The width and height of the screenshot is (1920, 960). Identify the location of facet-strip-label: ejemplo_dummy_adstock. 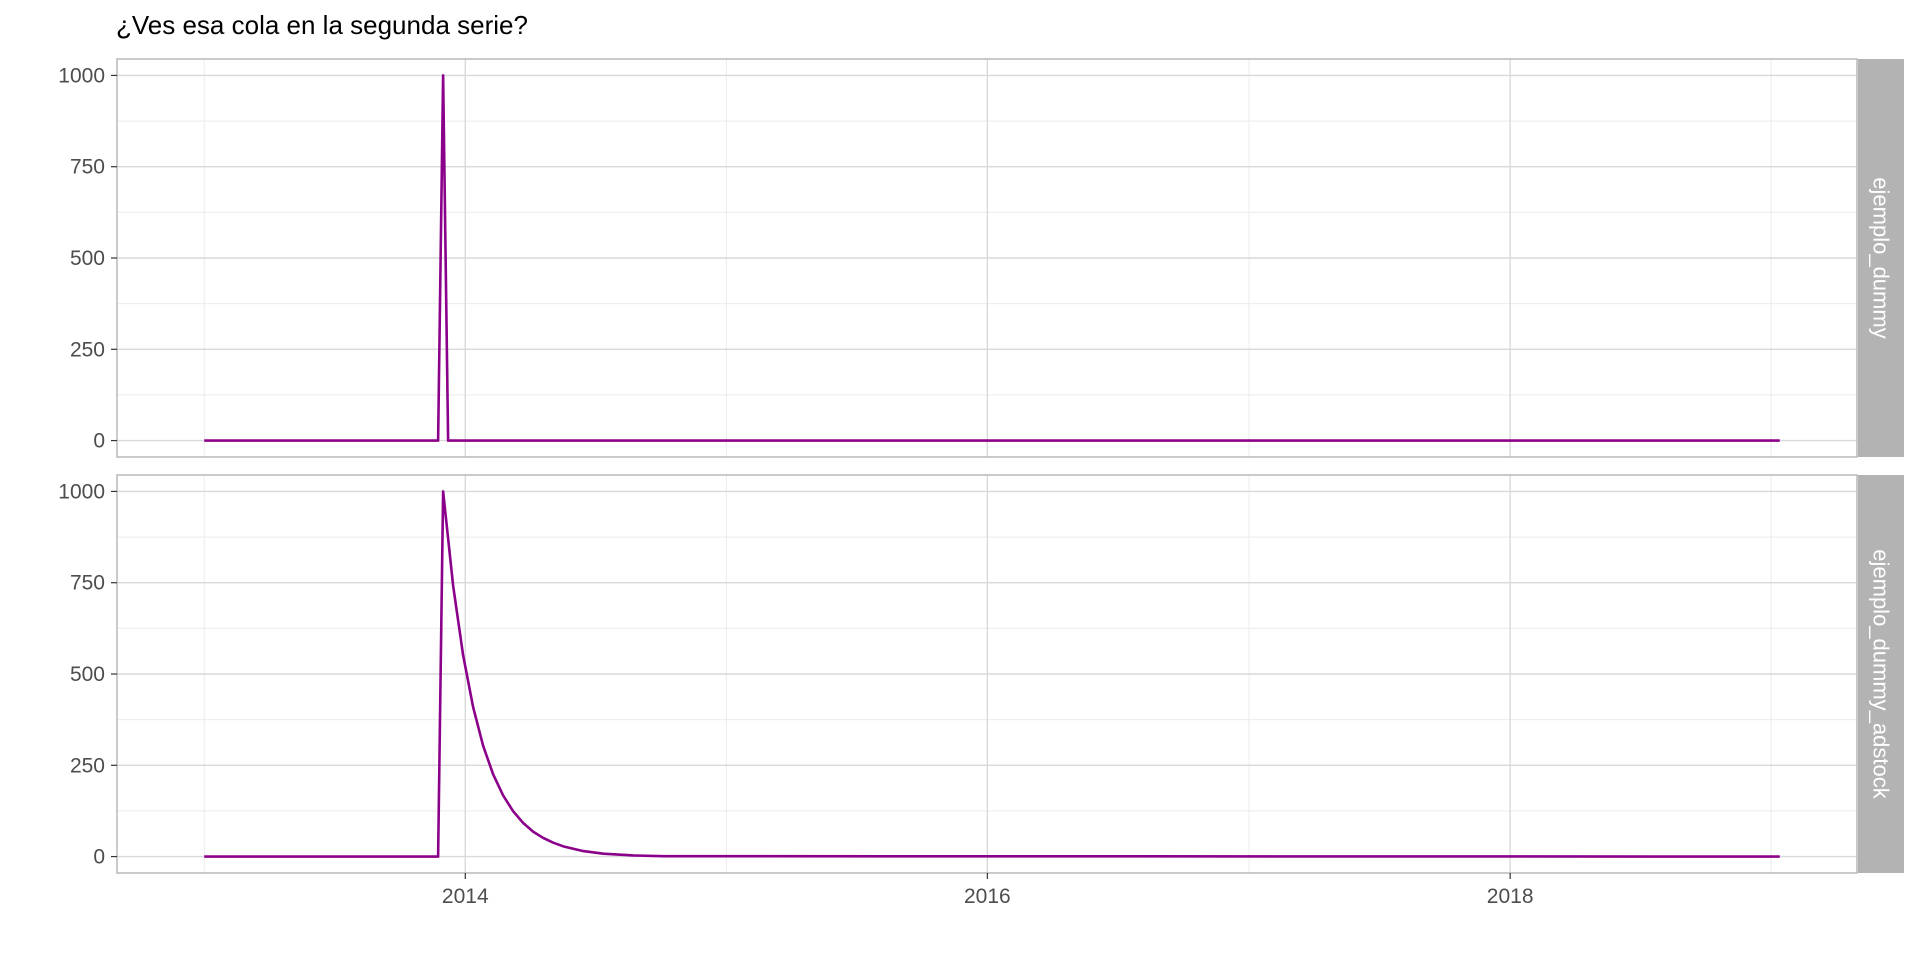
(1881, 674).